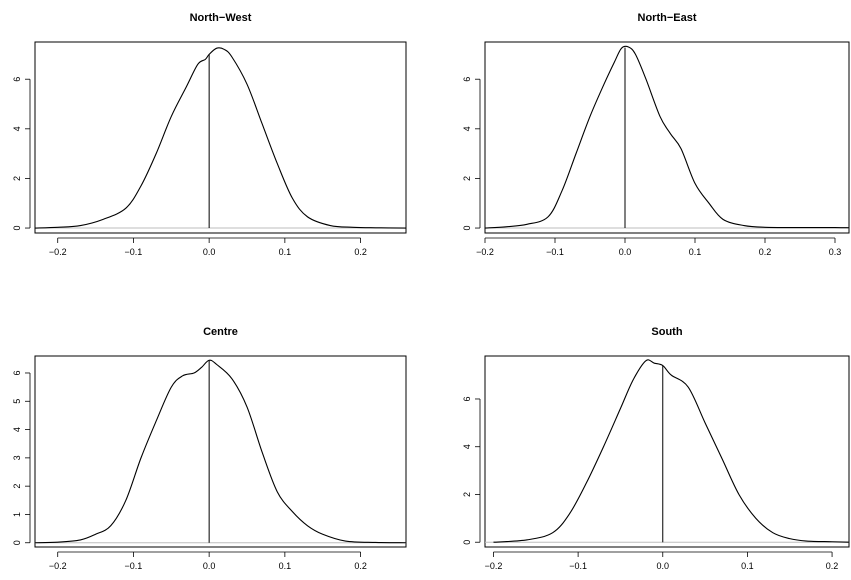  Describe the element at coordinates (17, 457) in the screenshot. I see `y-tick-label: 3` at that location.